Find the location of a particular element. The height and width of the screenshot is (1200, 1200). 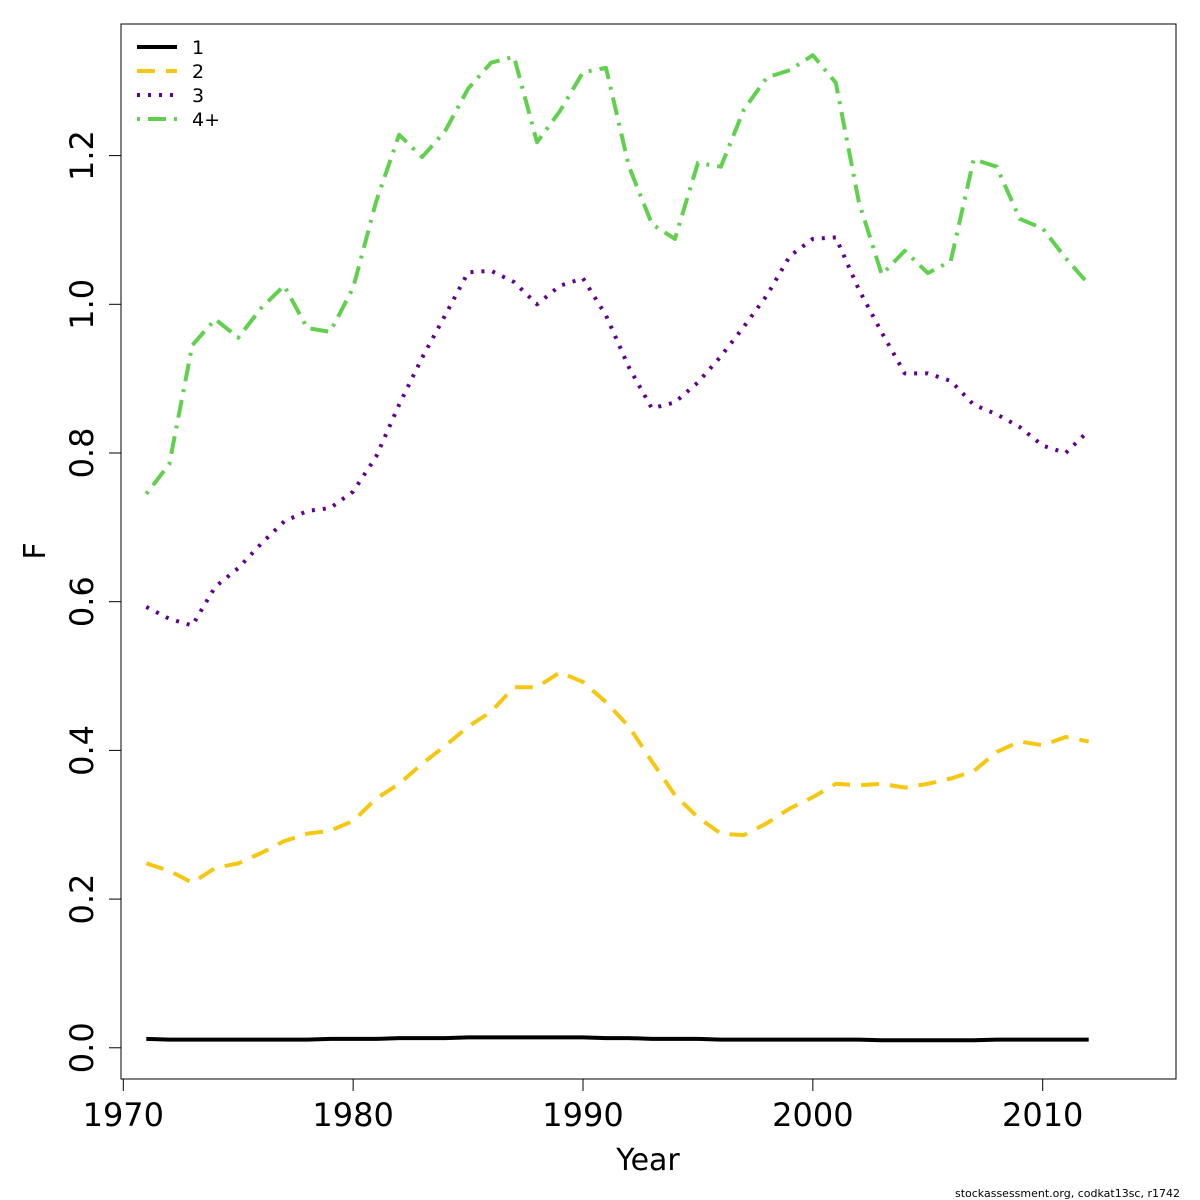

legend-label: 1 is located at coordinates (198, 48).